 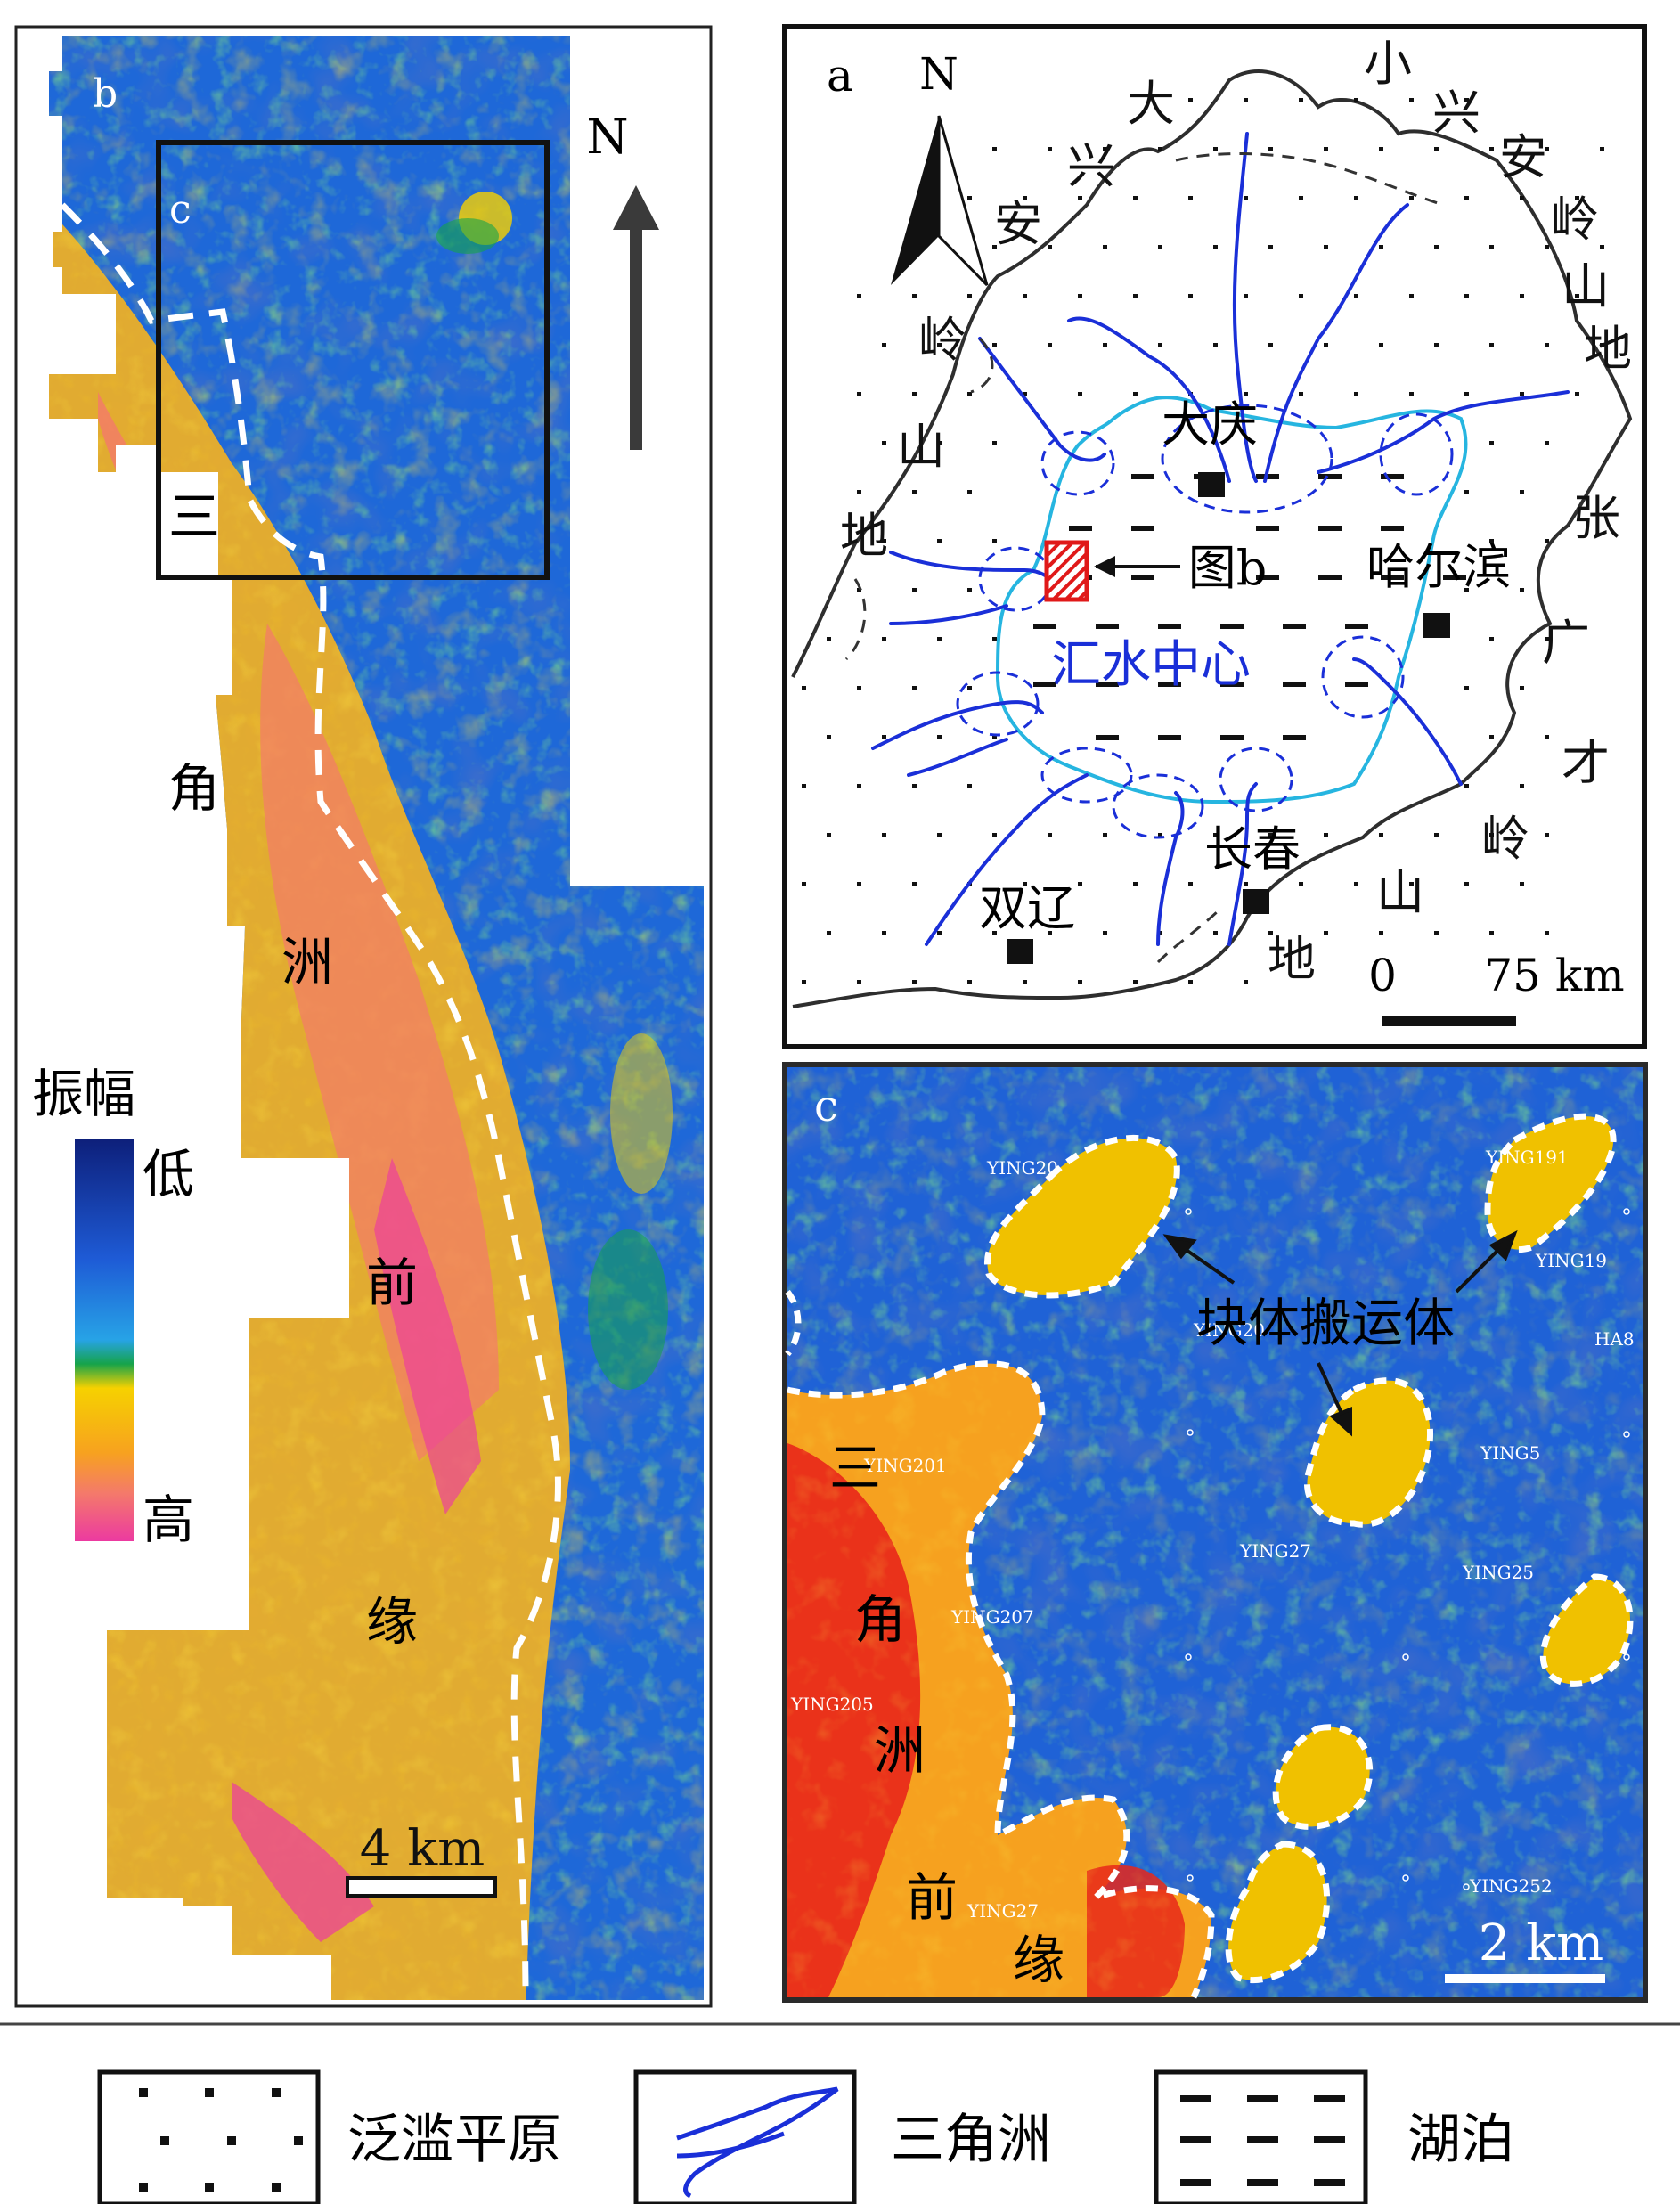 What do you see at coordinates (942, 340) in the screenshot?
I see `svg-text: 岭` at bounding box center [942, 340].